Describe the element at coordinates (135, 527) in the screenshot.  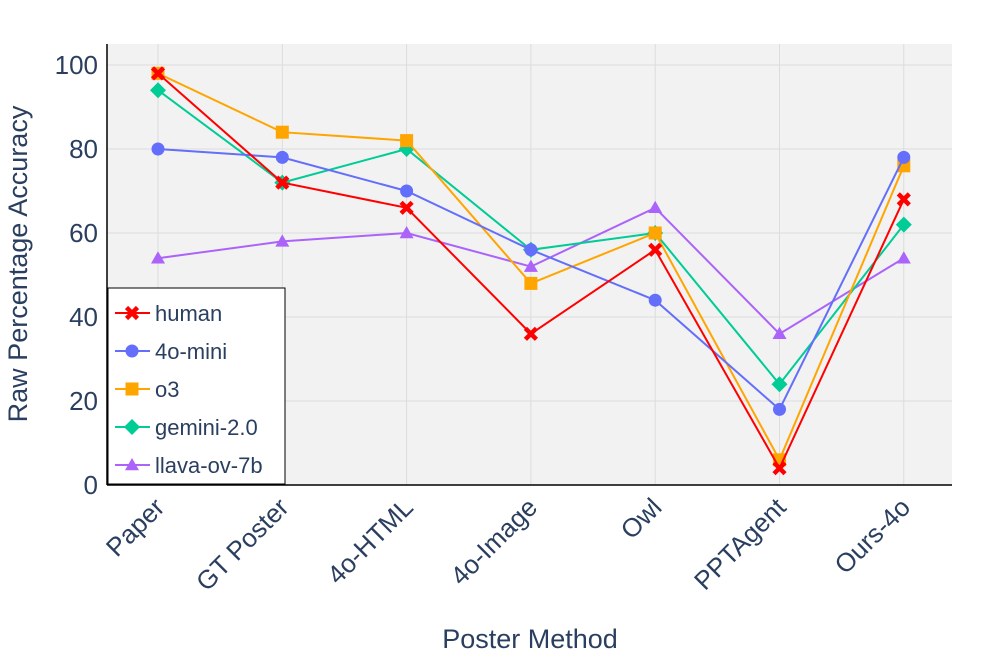
I see `x-tick-label: Paper` at that location.